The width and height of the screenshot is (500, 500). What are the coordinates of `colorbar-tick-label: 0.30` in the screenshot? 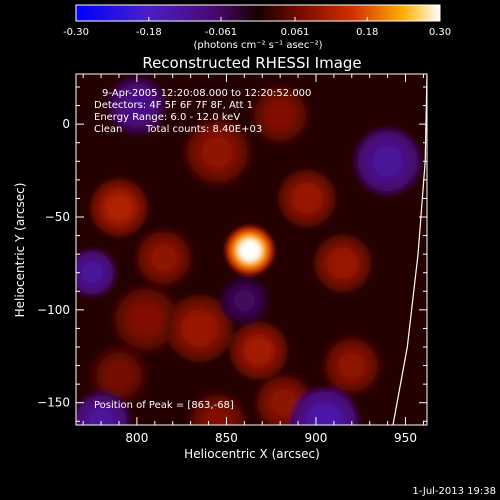 It's located at (440, 32).